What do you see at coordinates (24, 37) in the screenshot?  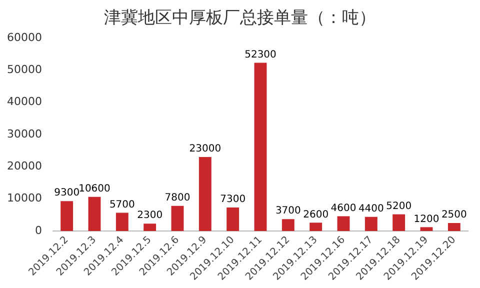 I see `y-tick-label: 60000` at bounding box center [24, 37].